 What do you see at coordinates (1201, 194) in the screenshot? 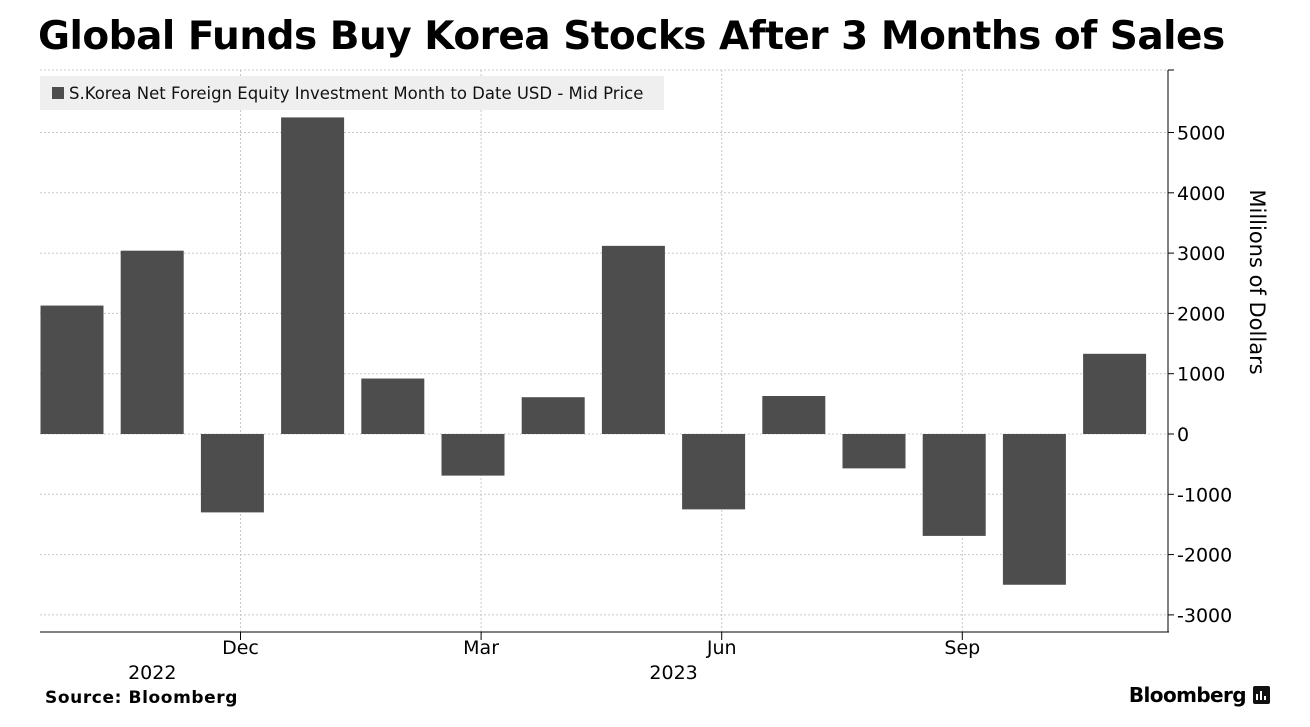
I see `y-tick-label: 4000` at bounding box center [1201, 194].